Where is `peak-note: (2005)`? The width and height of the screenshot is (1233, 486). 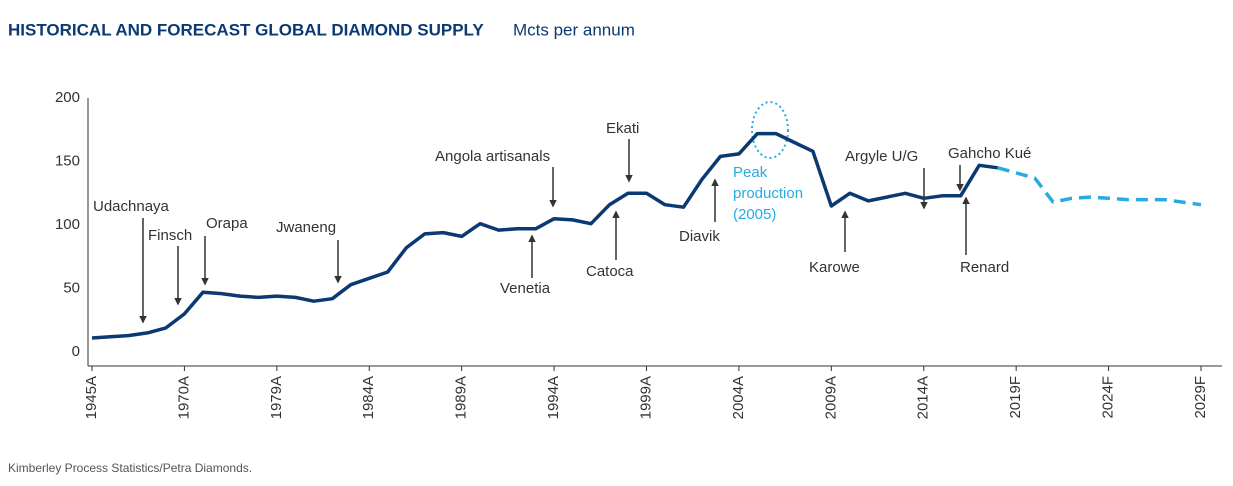
peak-note: (2005) is located at coordinates (754, 214).